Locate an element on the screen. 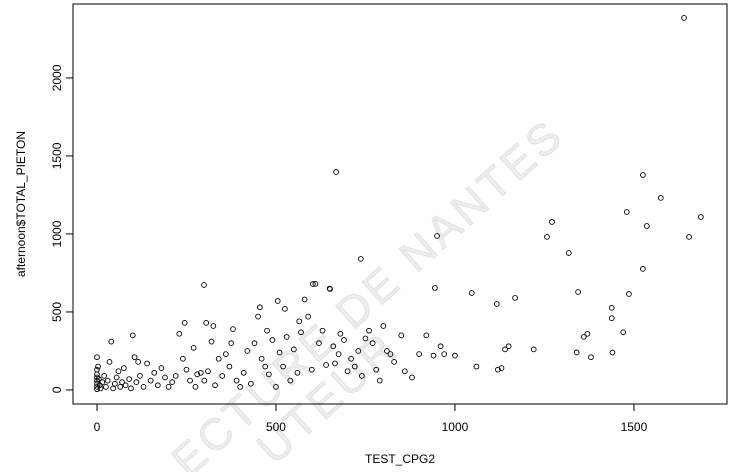 This screenshot has height=472, width=735. y-tick-label: 2000 is located at coordinates (57, 77).